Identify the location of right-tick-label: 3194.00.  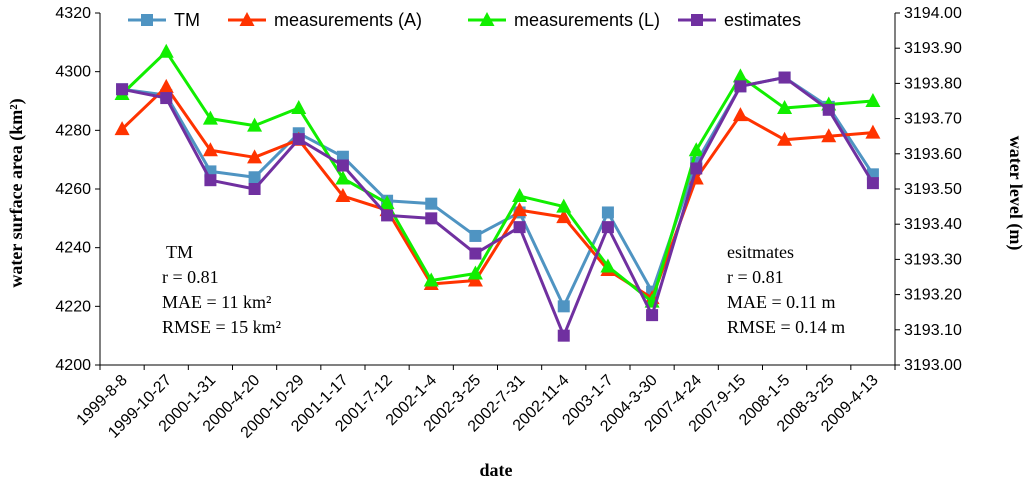
(933, 13).